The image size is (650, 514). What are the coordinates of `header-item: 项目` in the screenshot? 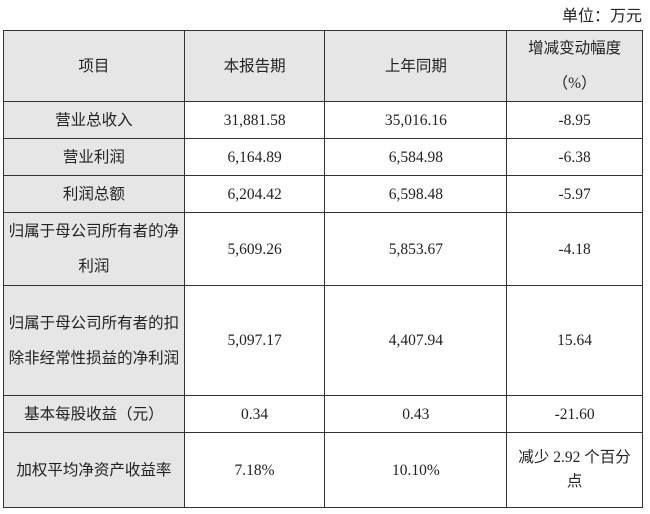 It's located at (94, 66).